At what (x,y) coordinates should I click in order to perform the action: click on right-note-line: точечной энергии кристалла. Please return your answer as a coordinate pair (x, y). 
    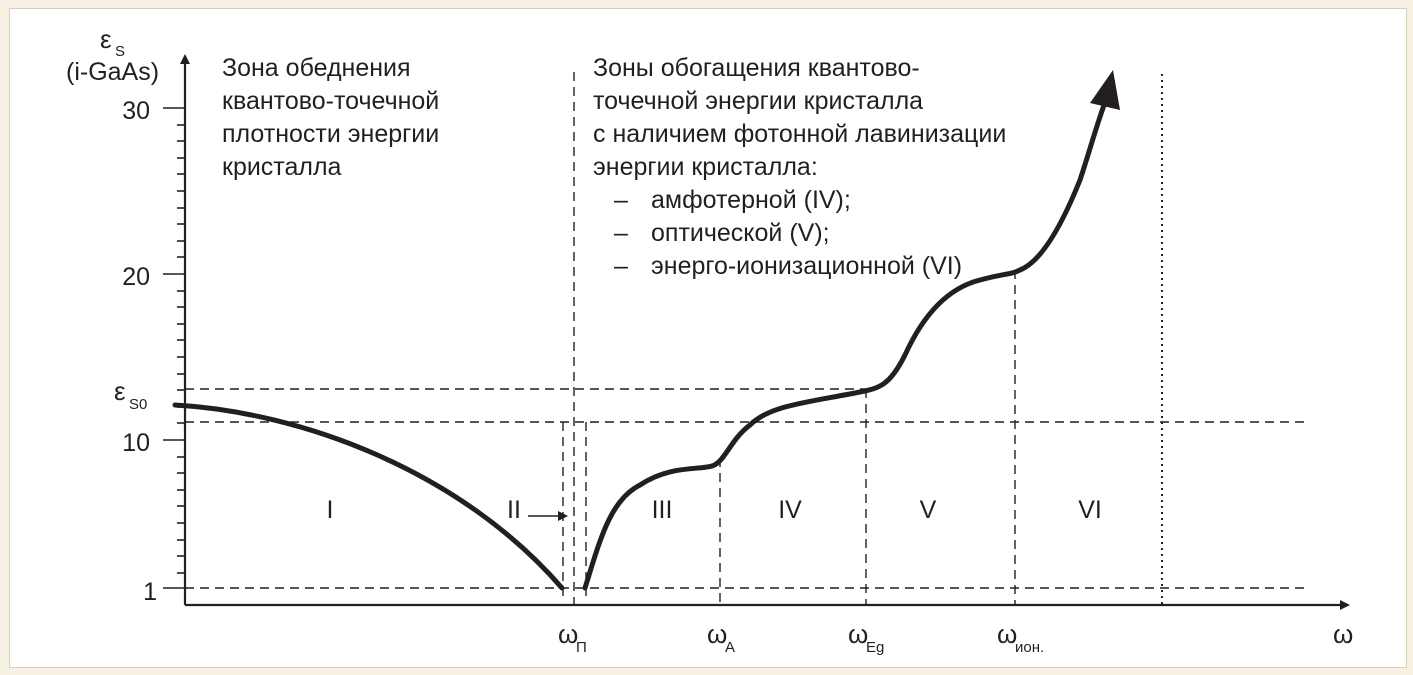
    Looking at the image, I should click on (758, 101).